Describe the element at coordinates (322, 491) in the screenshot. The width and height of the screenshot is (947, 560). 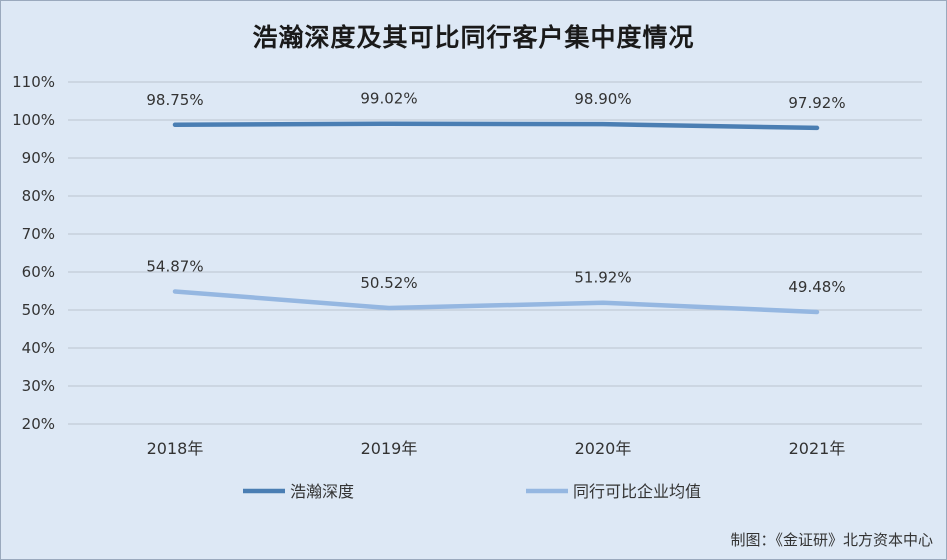
I see `legend-label: 浩瀚深度` at that location.